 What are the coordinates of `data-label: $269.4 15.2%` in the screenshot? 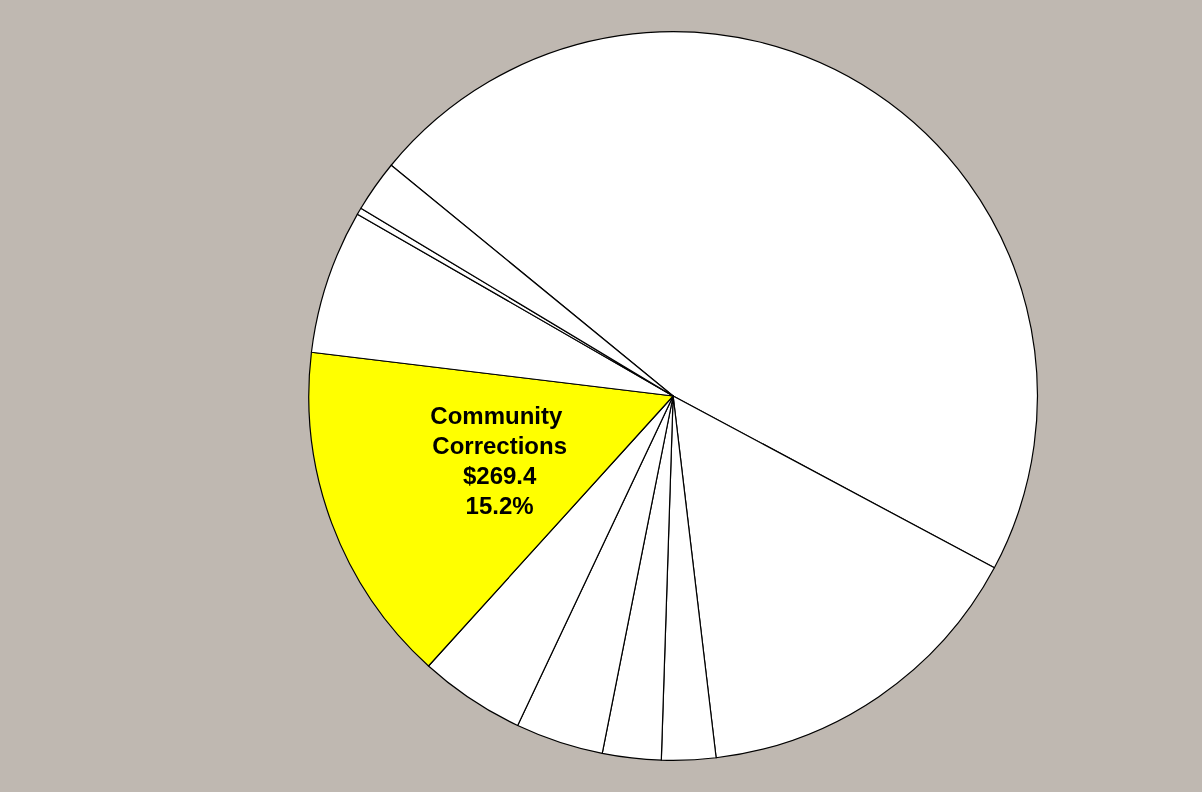 It's located at (499, 491).